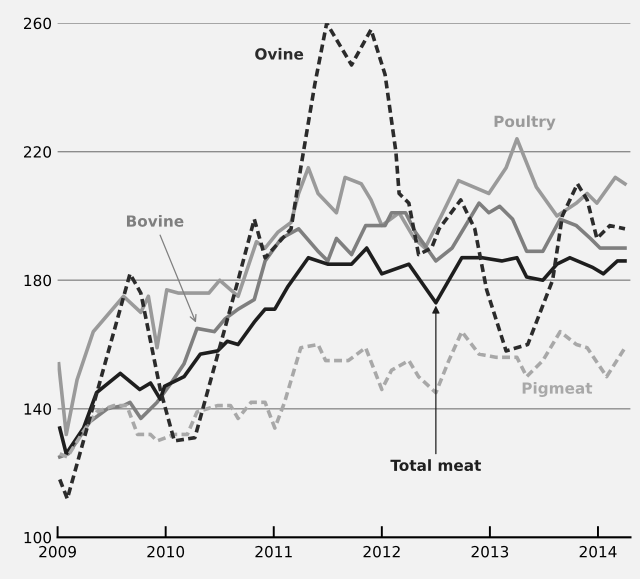  Describe the element at coordinates (279, 54) in the screenshot. I see `series-label: Ovine` at that location.